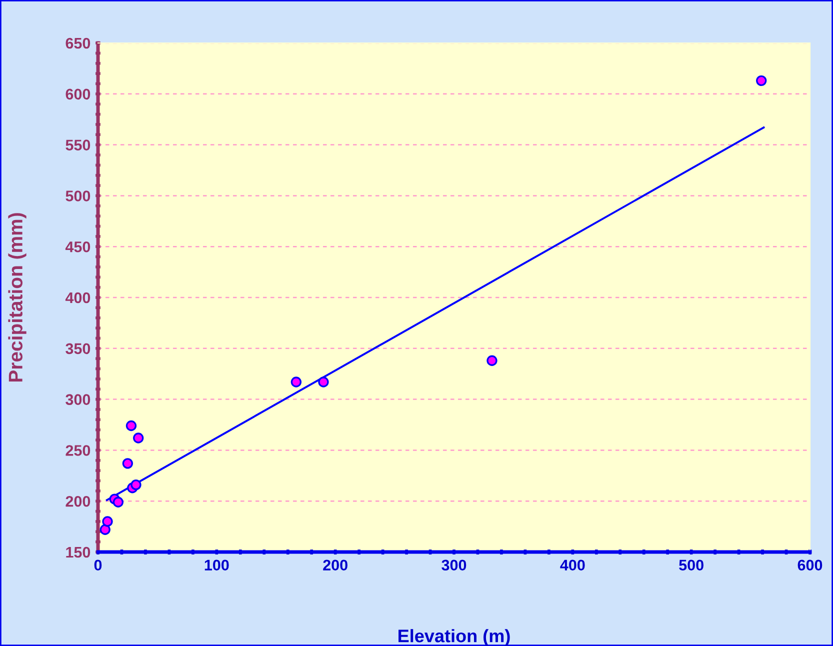 The image size is (833, 646). Describe the element at coordinates (78, 145) in the screenshot. I see `y-tick-label: 550` at that location.